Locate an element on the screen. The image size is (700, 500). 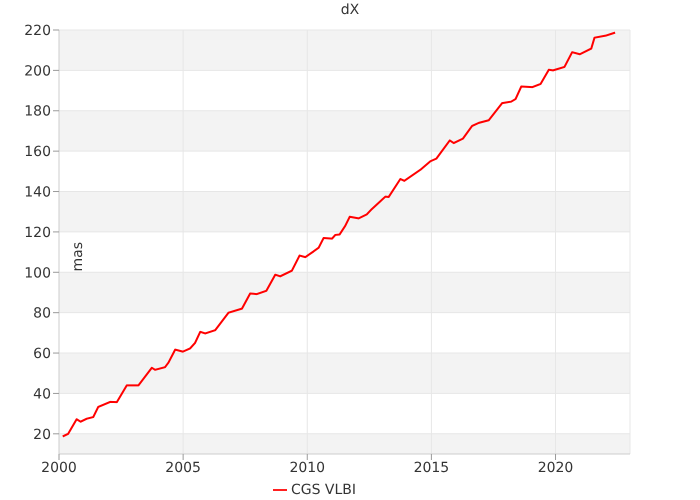
y-tick-label: 160 is located at coordinates (37, 152).